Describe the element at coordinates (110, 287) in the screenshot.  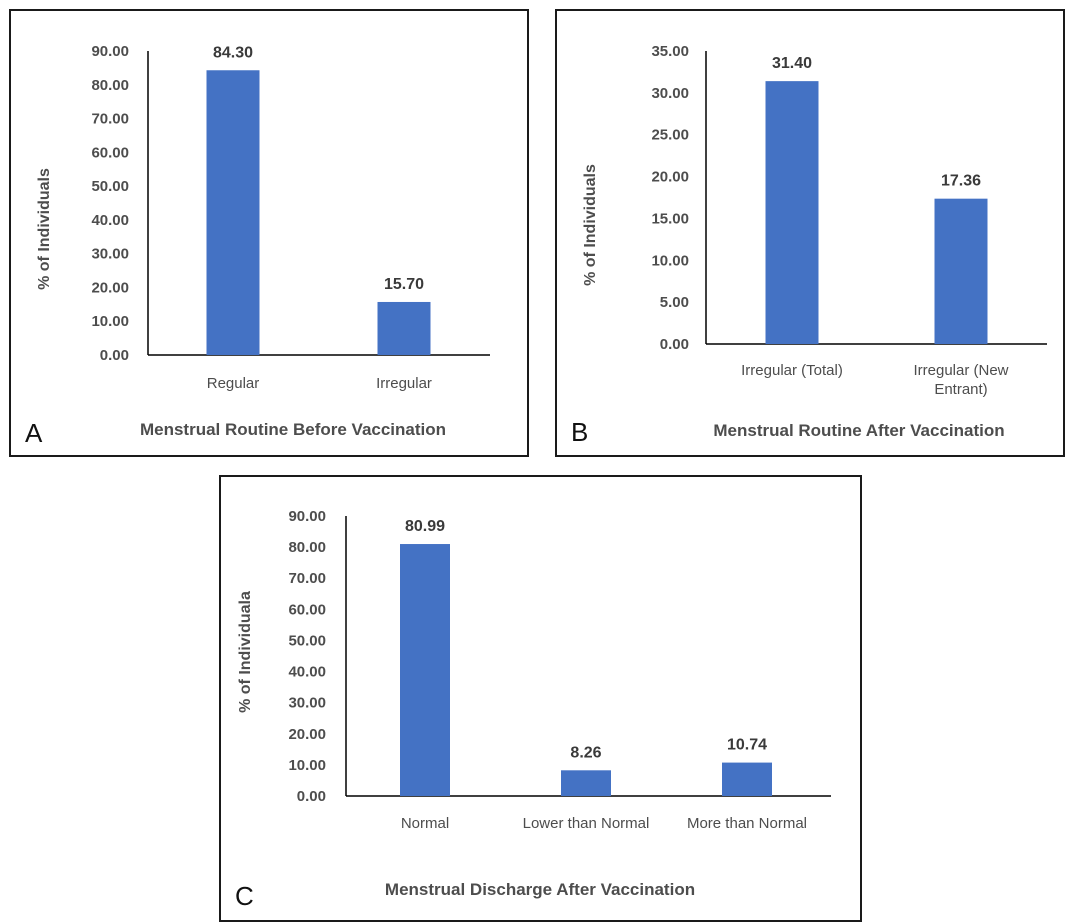
I see `y-tick-label-a-2: 20.00` at that location.